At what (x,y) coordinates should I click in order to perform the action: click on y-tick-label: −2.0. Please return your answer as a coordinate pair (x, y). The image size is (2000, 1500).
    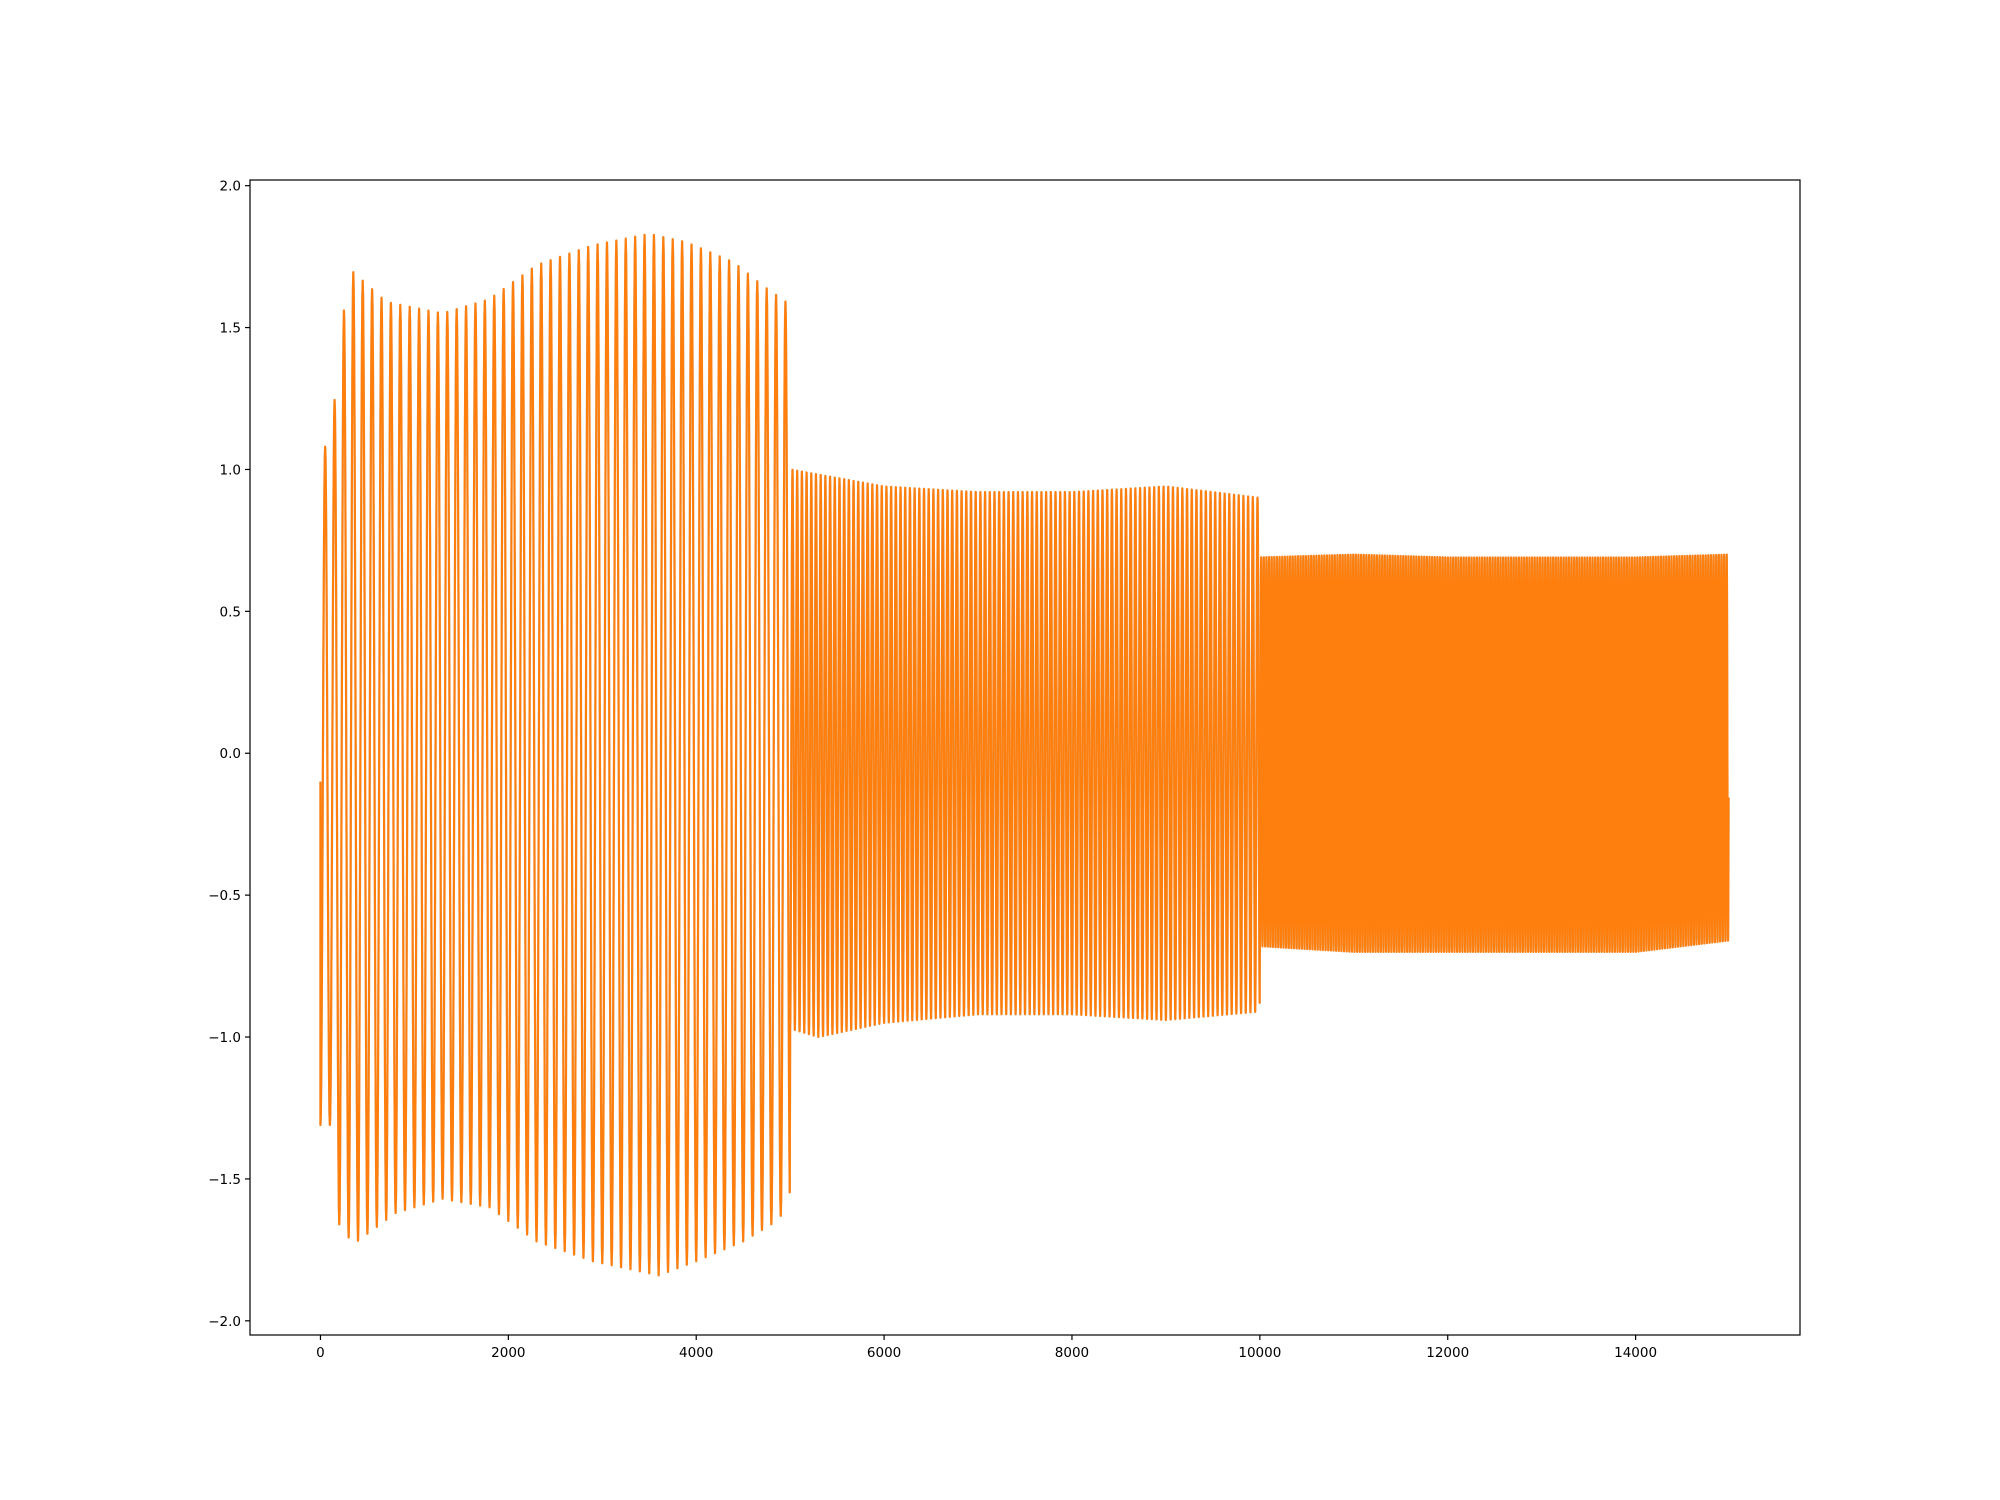
    Looking at the image, I should click on (224, 1322).